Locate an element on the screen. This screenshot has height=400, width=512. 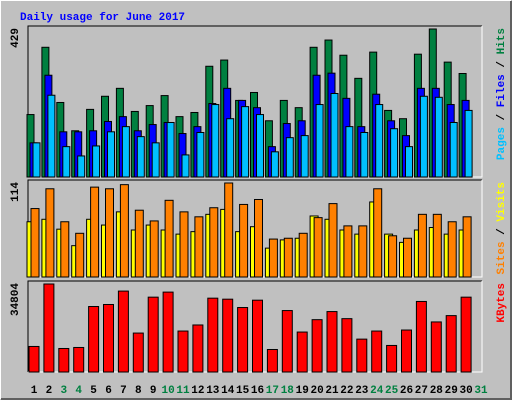
legend-entry: KBytes is located at coordinates (502, 303).